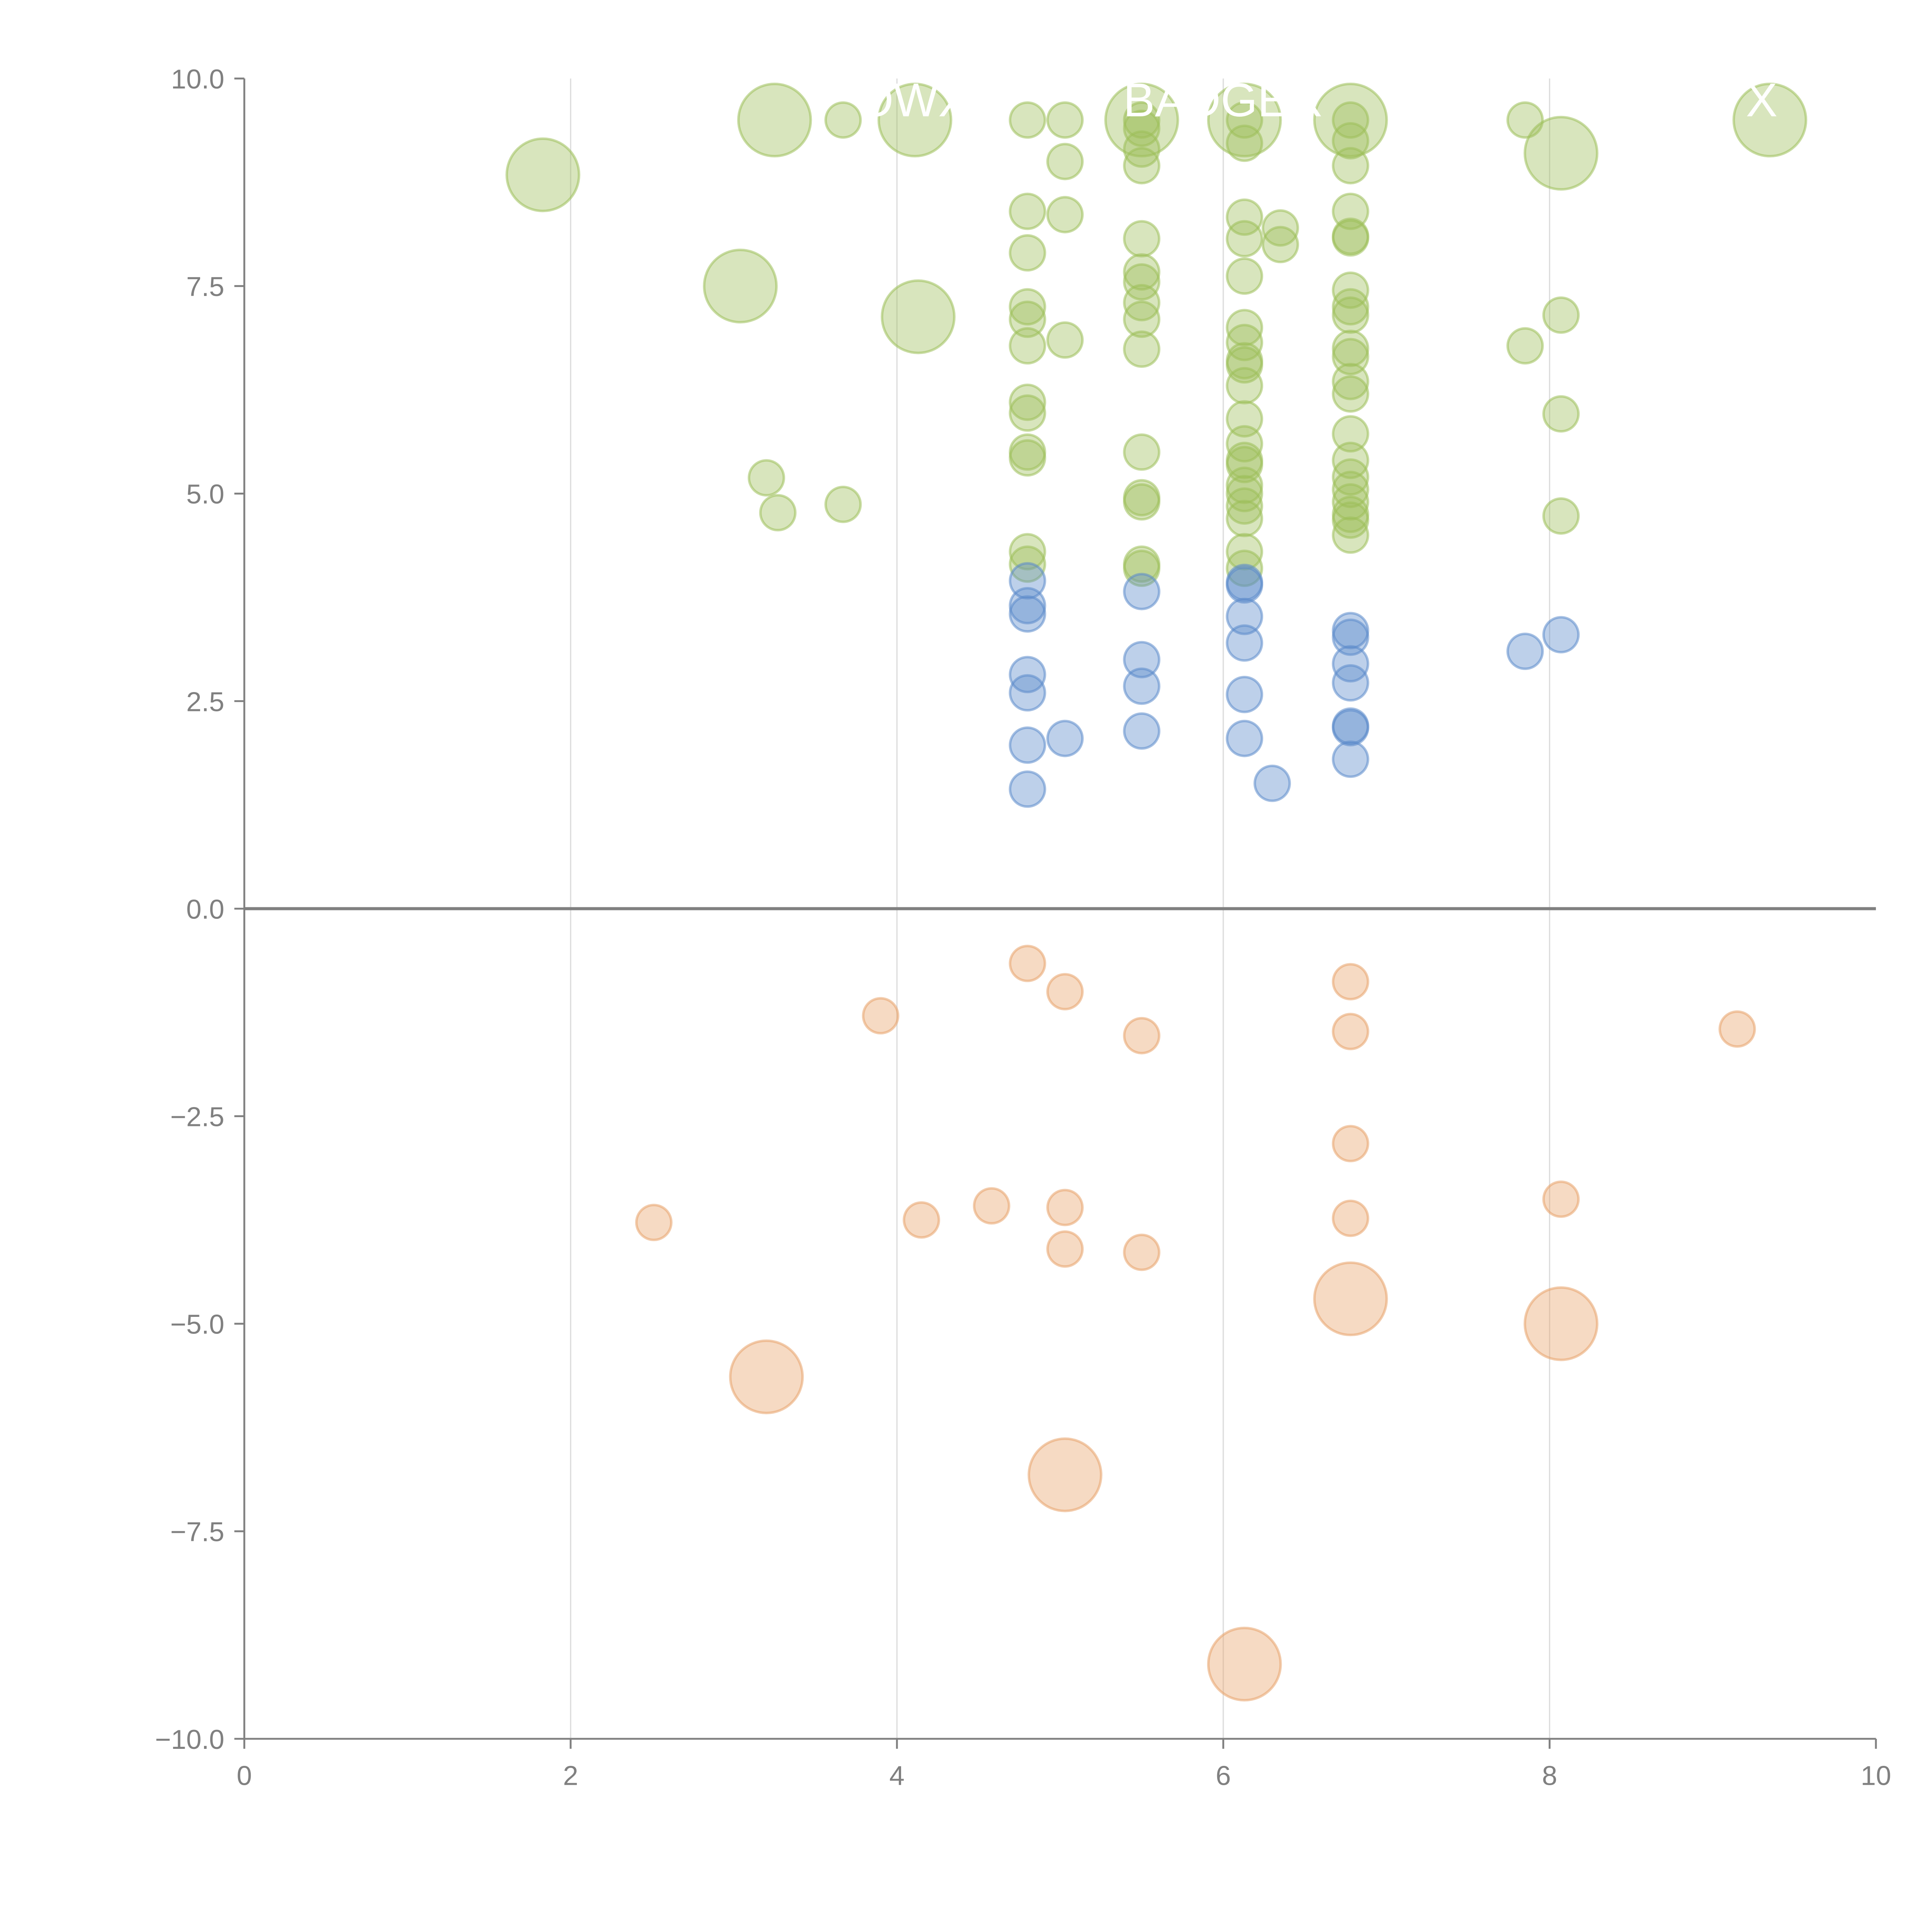 The image size is (1932, 1932). What do you see at coordinates (1549, 1775) in the screenshot?
I see `x-tick-label: 8` at bounding box center [1549, 1775].